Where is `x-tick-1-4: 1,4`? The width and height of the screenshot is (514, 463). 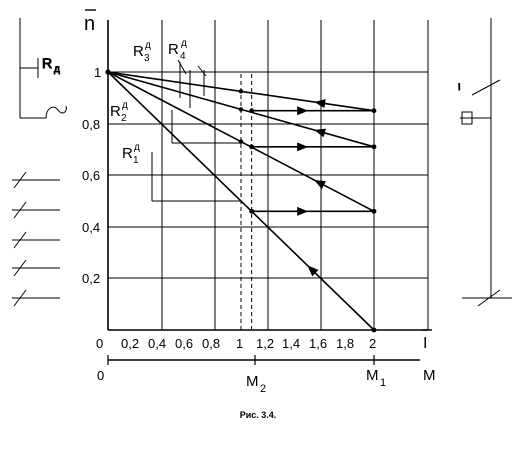
x-tick-1-4: 1,4 is located at coordinates (291, 343).